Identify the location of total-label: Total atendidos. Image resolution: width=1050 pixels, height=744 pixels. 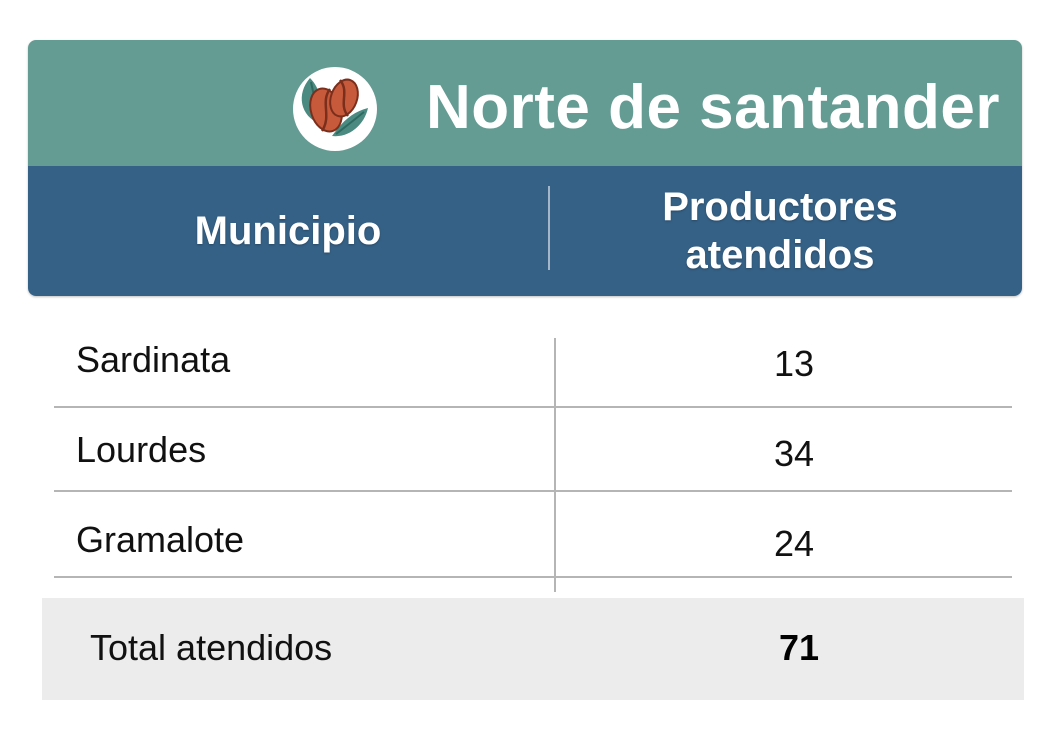
(211, 647).